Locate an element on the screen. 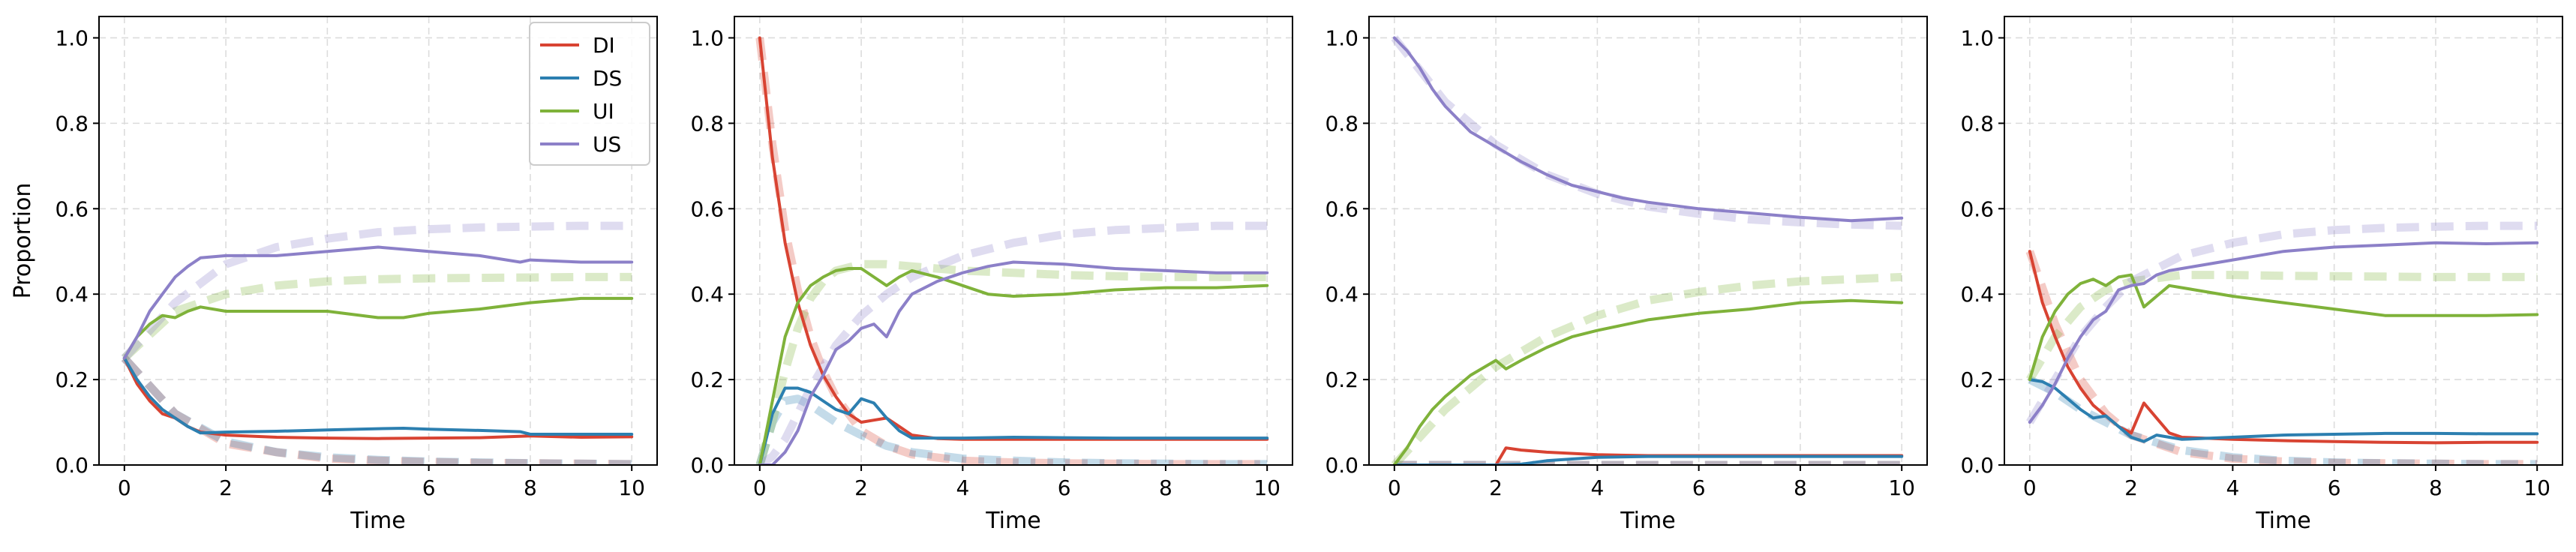  legend-label-ds: DS is located at coordinates (607, 78).